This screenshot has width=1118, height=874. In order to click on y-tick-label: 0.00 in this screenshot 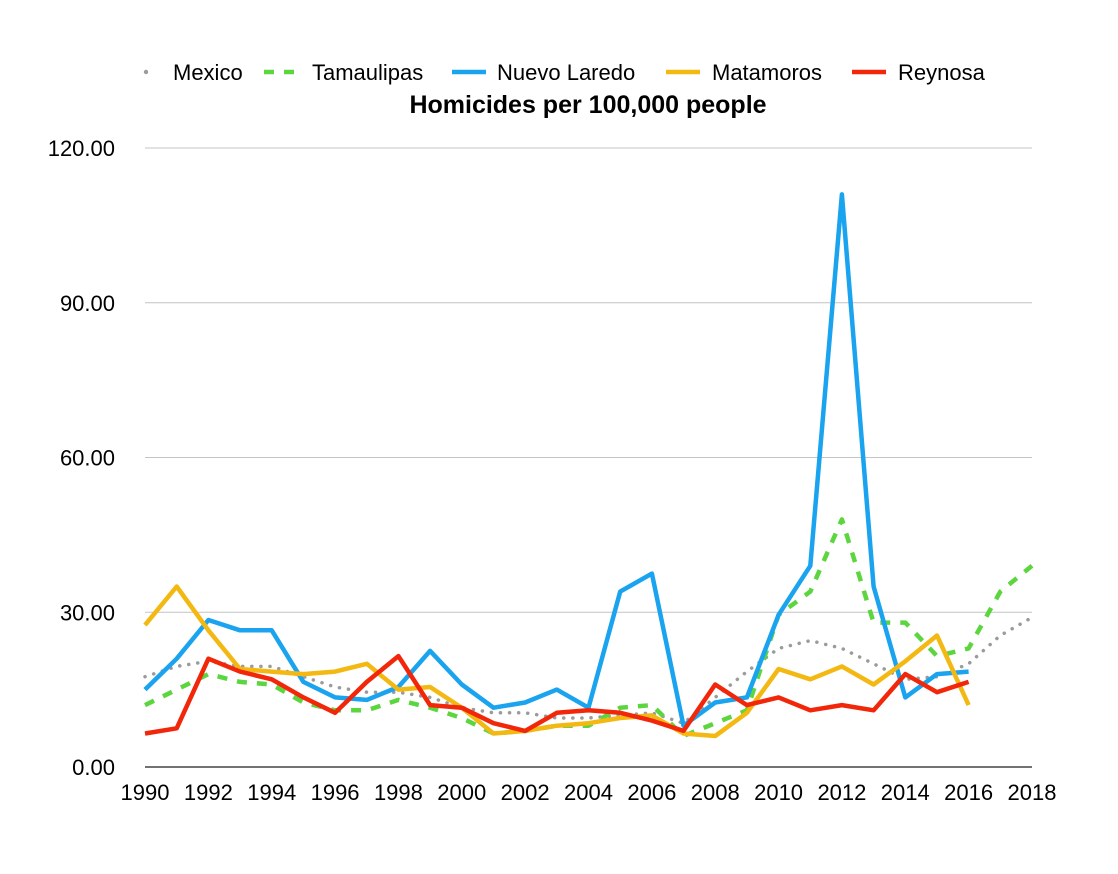, I will do `click(93, 767)`.